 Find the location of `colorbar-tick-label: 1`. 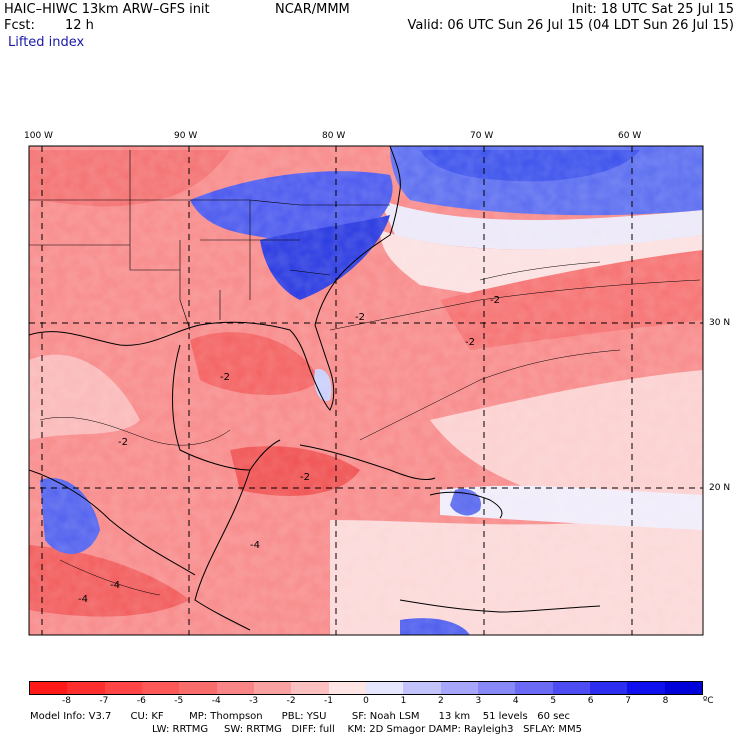

colorbar-tick-label: 1 is located at coordinates (403, 701).